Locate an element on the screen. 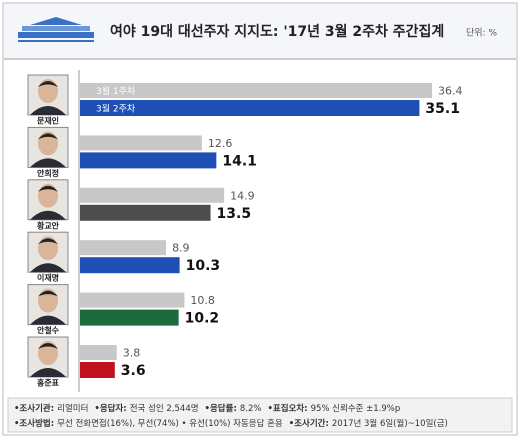  footer-key: •조사기간: is located at coordinates (309, 423).